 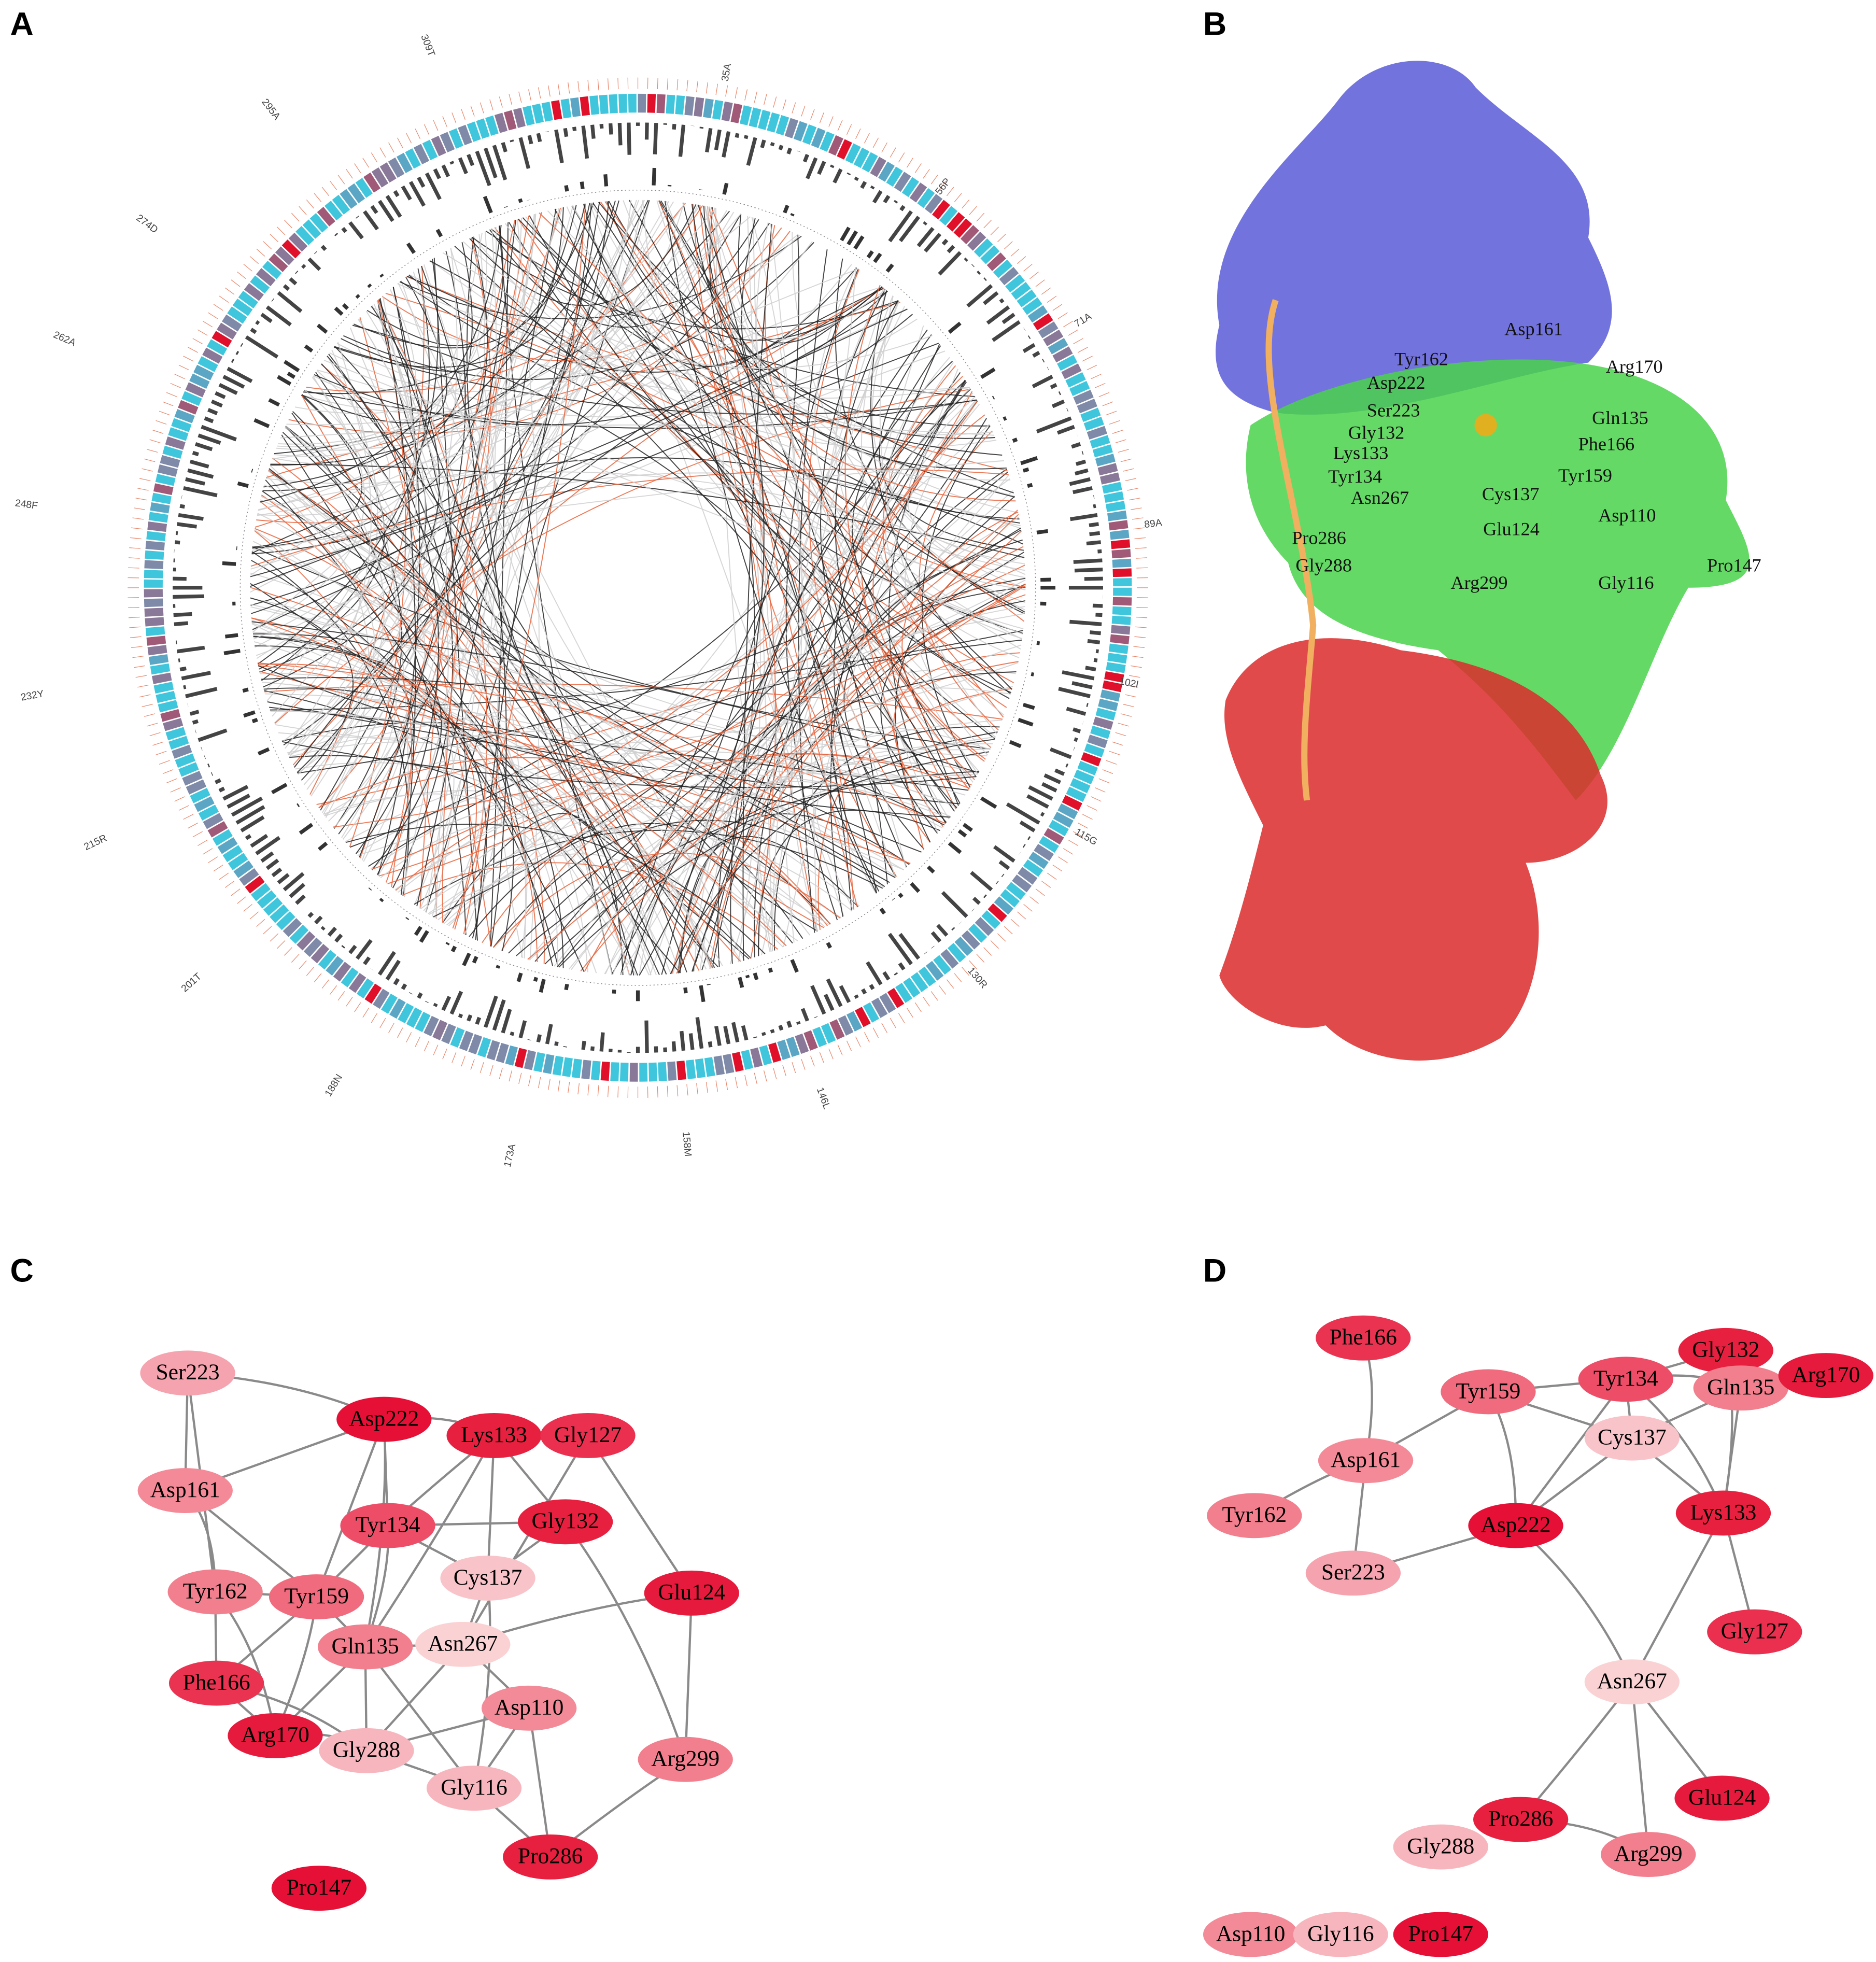 What do you see at coordinates (1421, 358) in the screenshot?
I see `residue-label: Tyr162` at bounding box center [1421, 358].